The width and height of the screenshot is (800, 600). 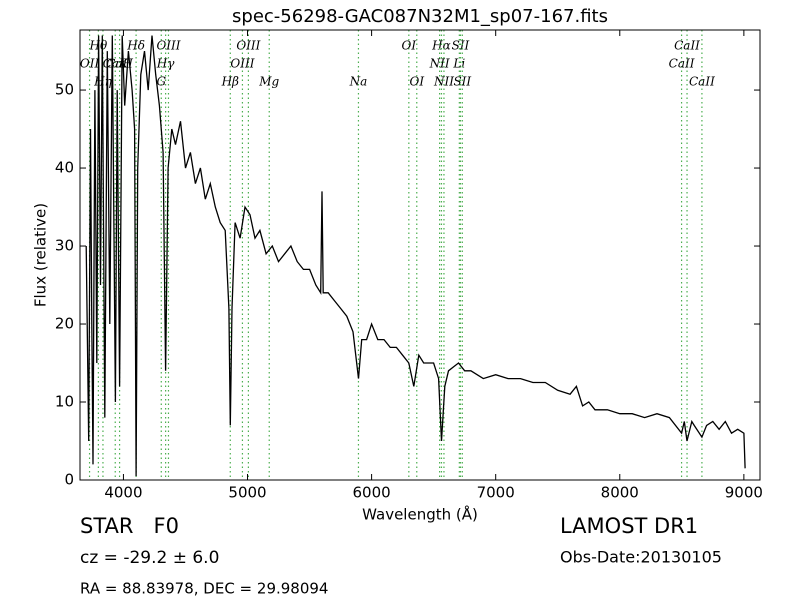 What do you see at coordinates (165, 64) in the screenshot?
I see `spectral-line-label: Hγ` at bounding box center [165, 64].